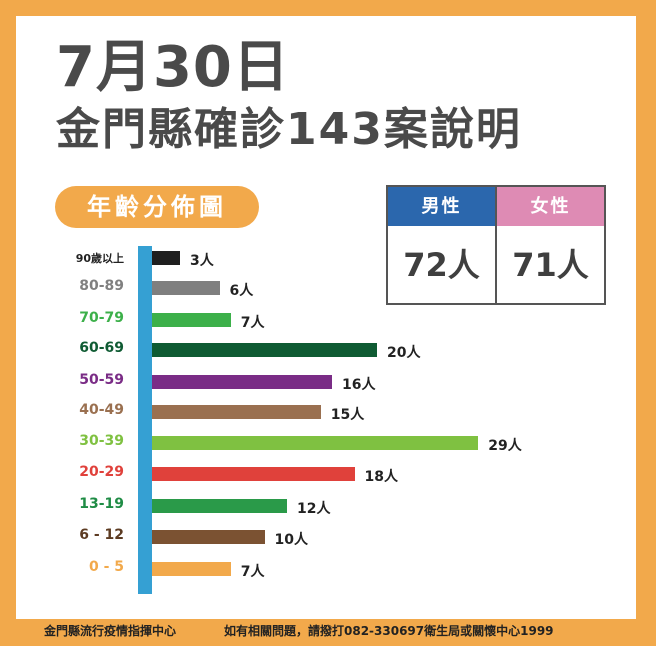 Image resolution: width=656 pixels, height=646 pixels. Describe the element at coordinates (404, 353) in the screenshot. I see `value-label: 20人` at that location.